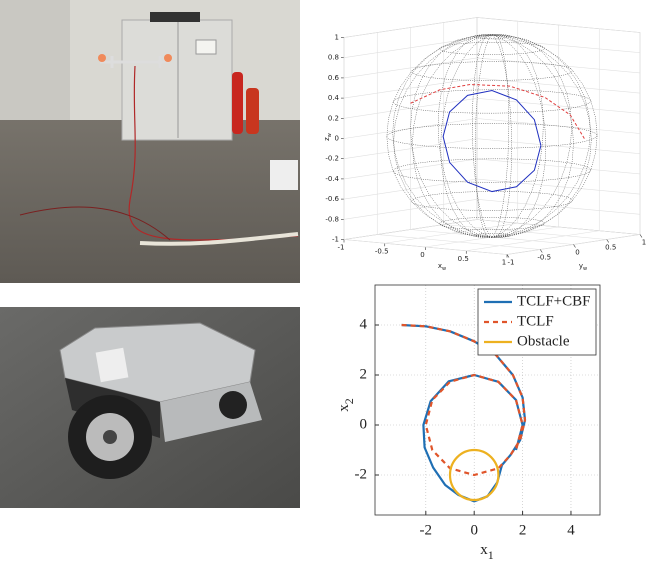 The height and width of the screenshot is (568, 672). I want to click on z-axis-label: zw, so click(328, 137).